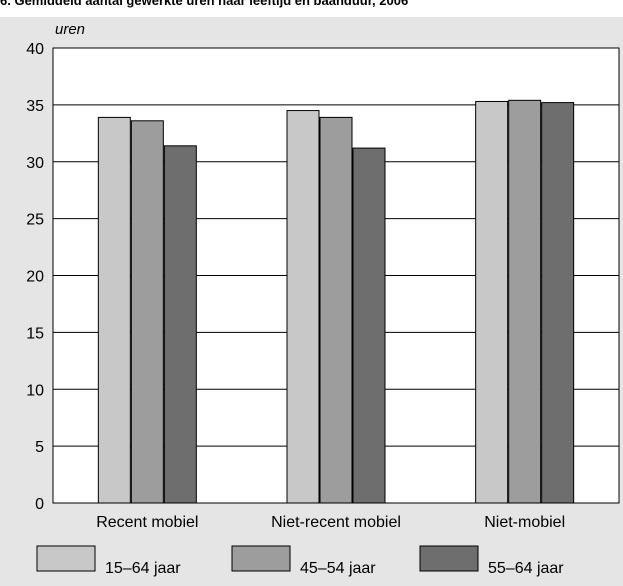  What do you see at coordinates (143, 568) in the screenshot?
I see `legend-label: 15–64 jaar` at bounding box center [143, 568].